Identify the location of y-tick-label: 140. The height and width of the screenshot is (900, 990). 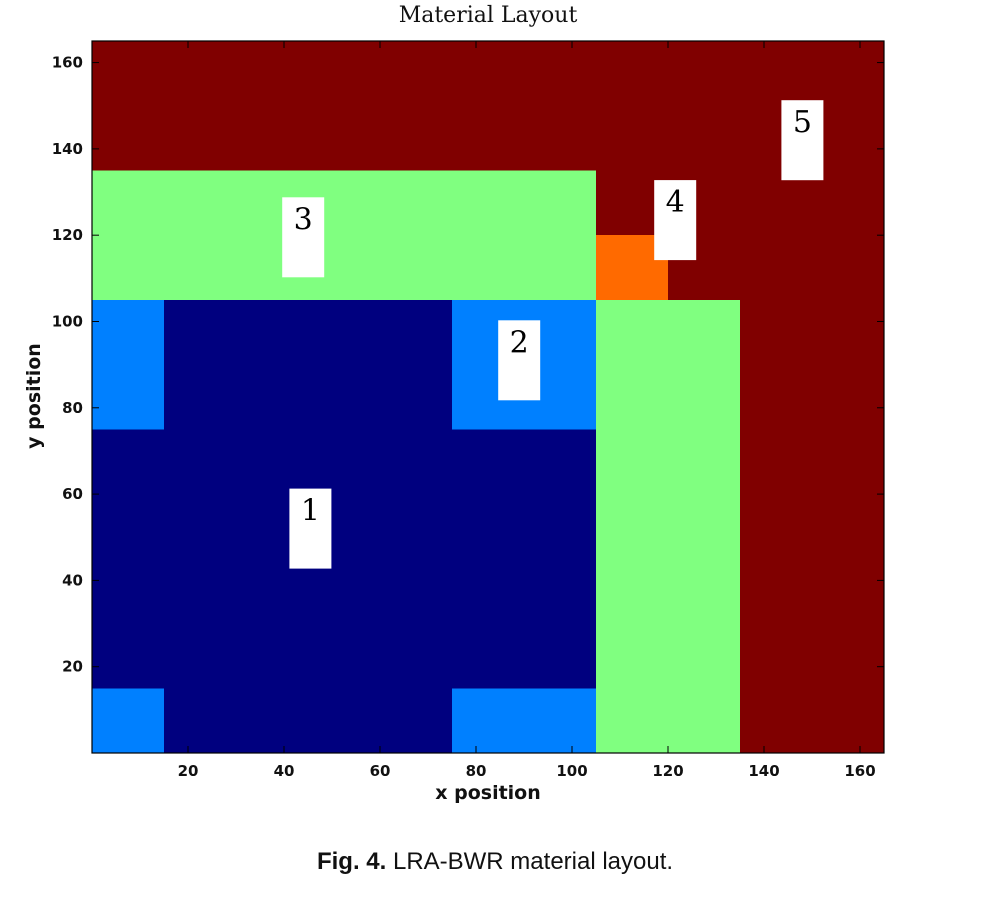
(67, 149).